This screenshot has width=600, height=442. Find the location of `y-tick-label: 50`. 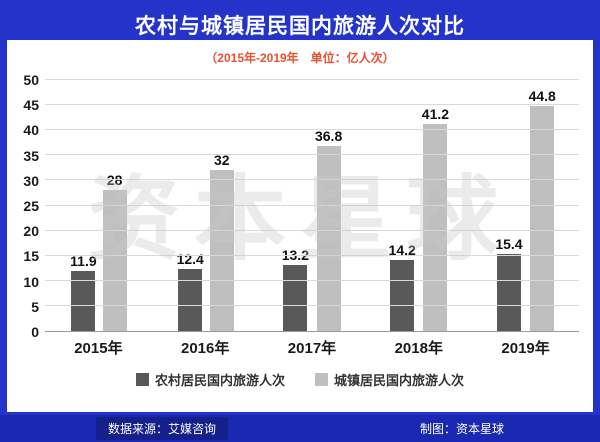

y-tick-label: 50 is located at coordinates (31, 80).